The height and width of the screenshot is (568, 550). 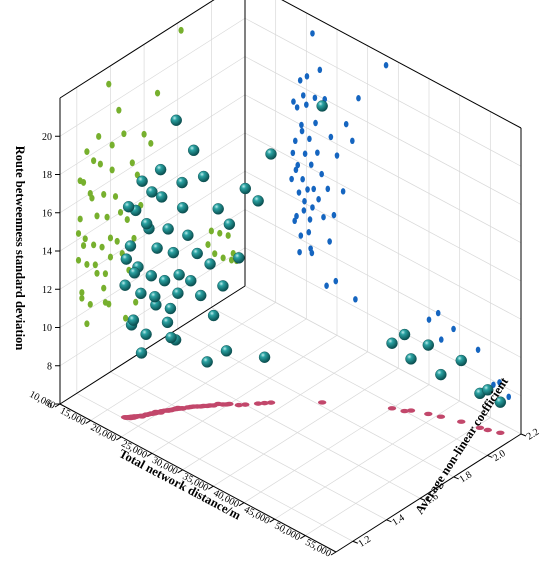 I want to click on y-axis-line, so click(x=428, y=493).